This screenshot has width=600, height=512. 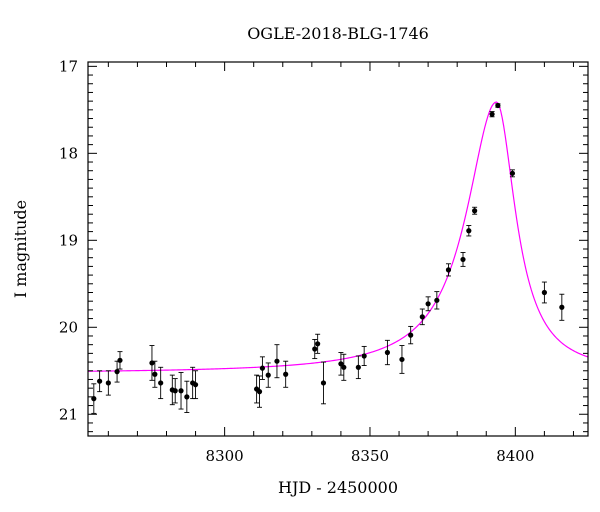 I want to click on chart-title: OGLE-2018-BLG-1746, so click(x=338, y=33).